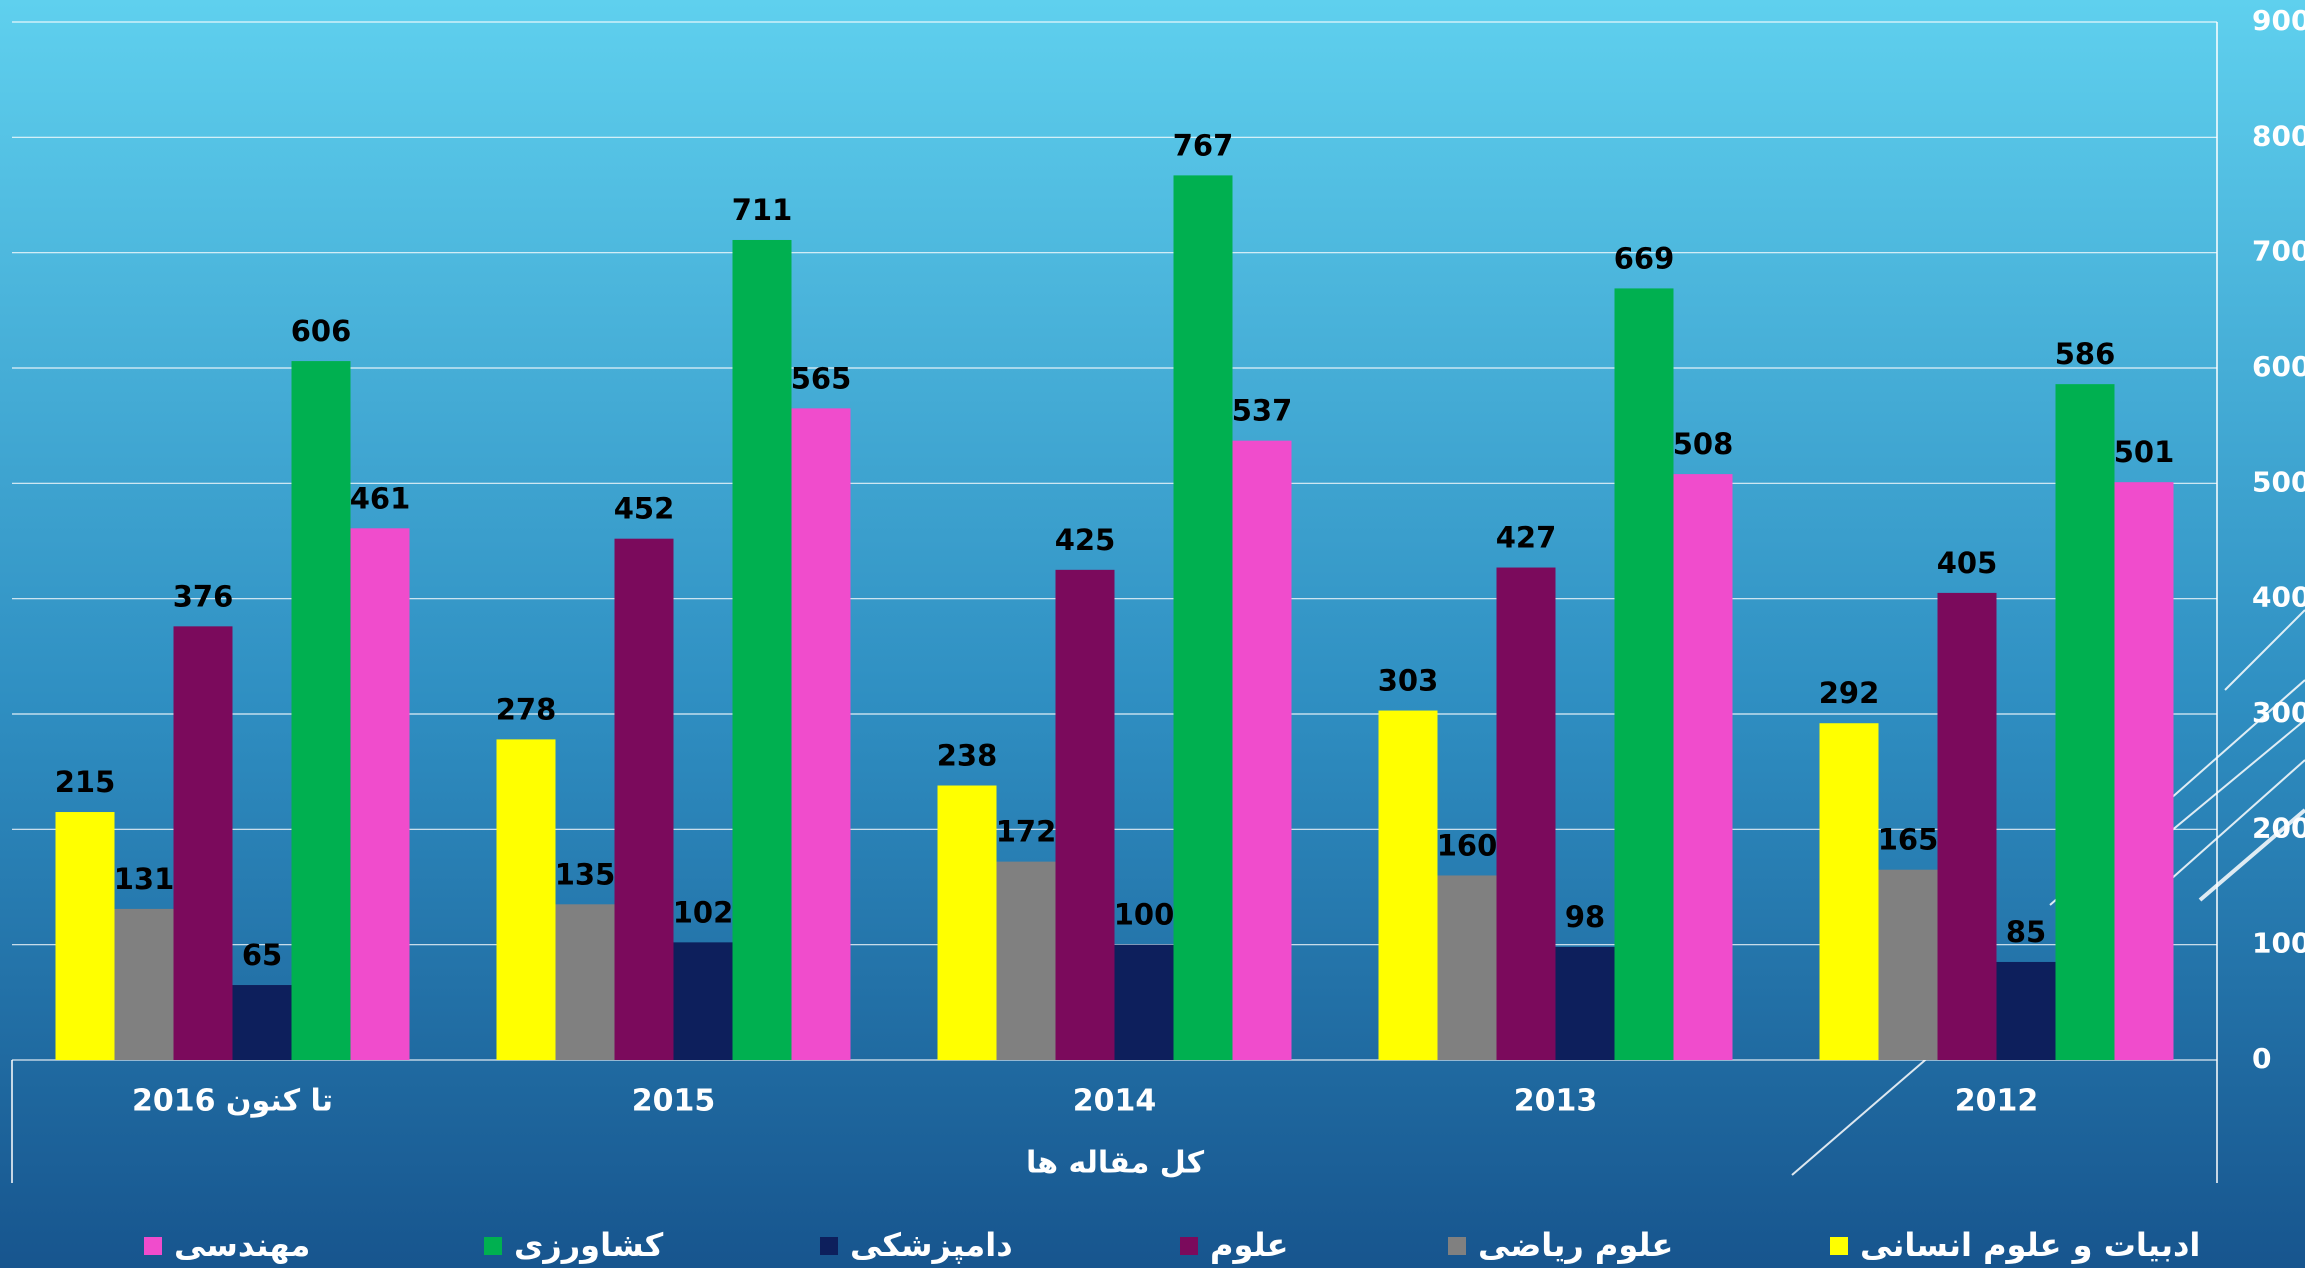 This screenshot has height=1268, width=2305. Describe the element at coordinates (2278, 712) in the screenshot. I see `y-tick-label: 300` at that location.